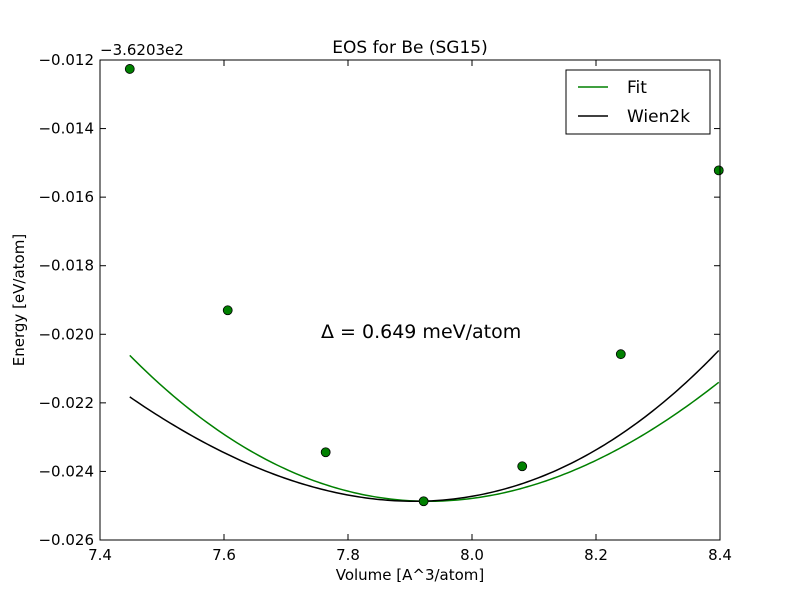 Image resolution: width=800 pixels, height=600 pixels. Describe the element at coordinates (348, 555) in the screenshot. I see `x-tick-label: 7.8` at that location.